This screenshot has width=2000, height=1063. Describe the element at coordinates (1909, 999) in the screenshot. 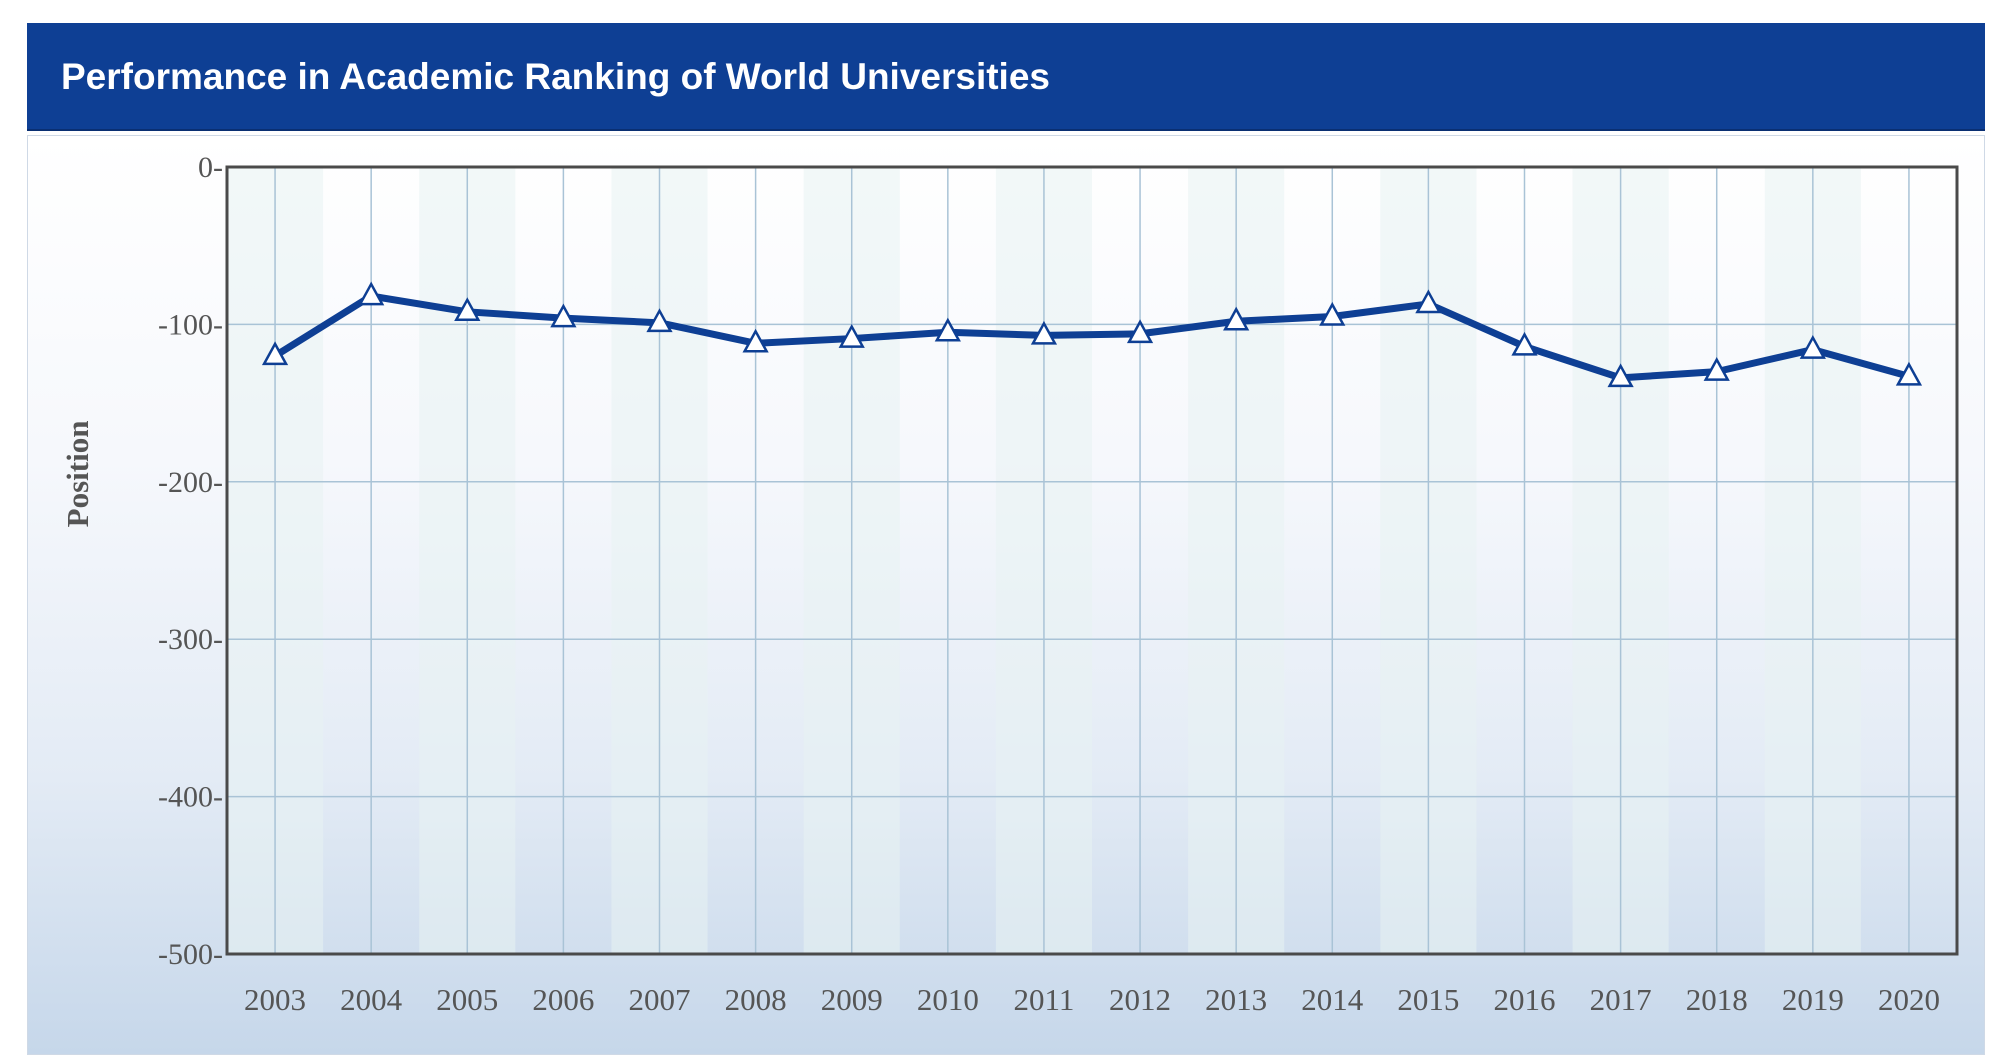

I see `x-tick-label: 2020` at that location.